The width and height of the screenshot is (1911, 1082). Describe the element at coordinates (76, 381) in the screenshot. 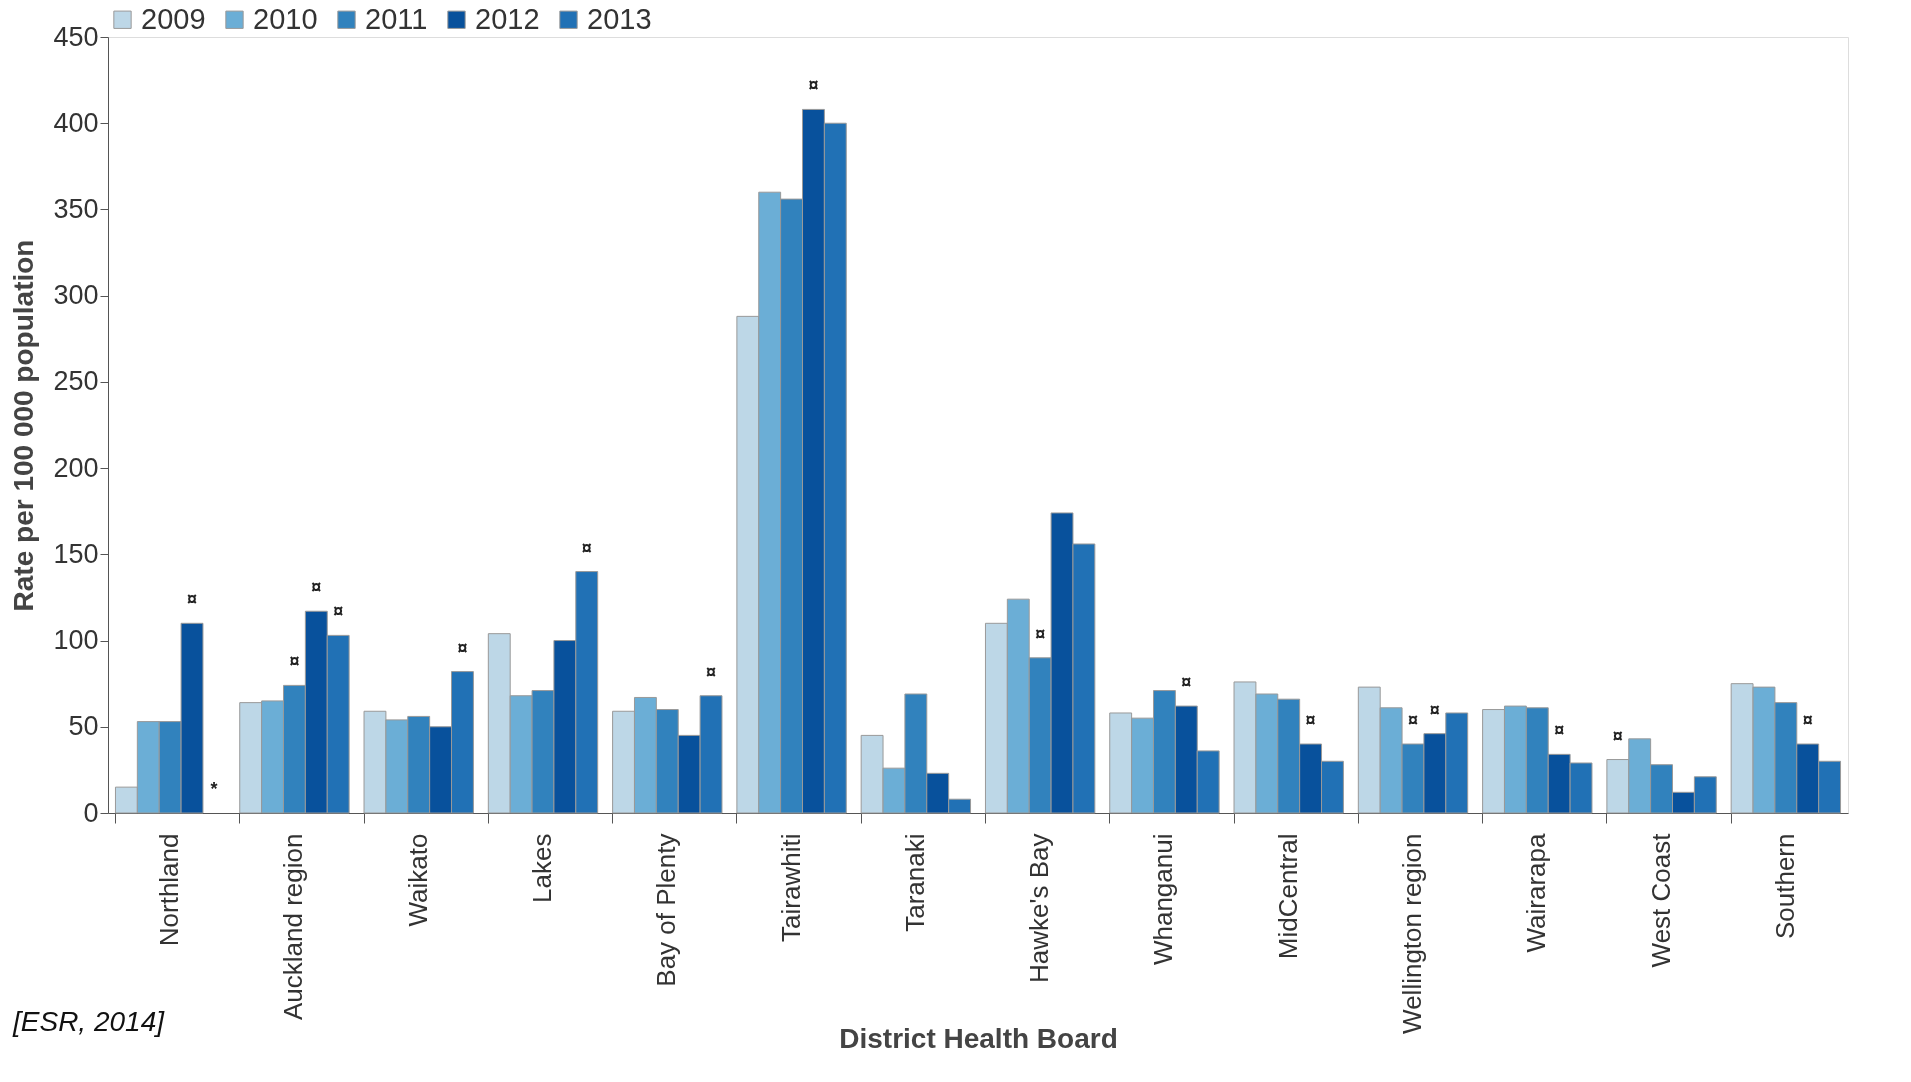

I see `y-tick-label: 250` at that location.